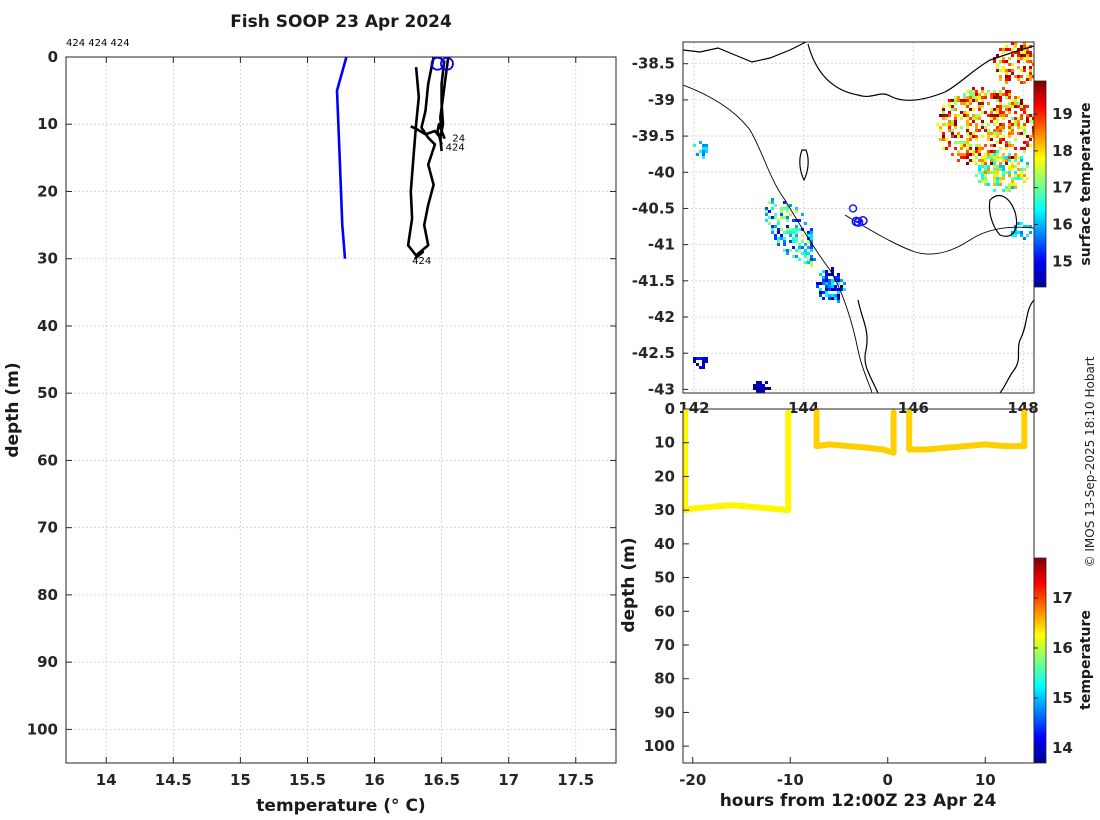 Image resolution: width=1100 pixels, height=820 pixels. I want to click on map-colorbar-label: surface temperature, so click(1086, 183).